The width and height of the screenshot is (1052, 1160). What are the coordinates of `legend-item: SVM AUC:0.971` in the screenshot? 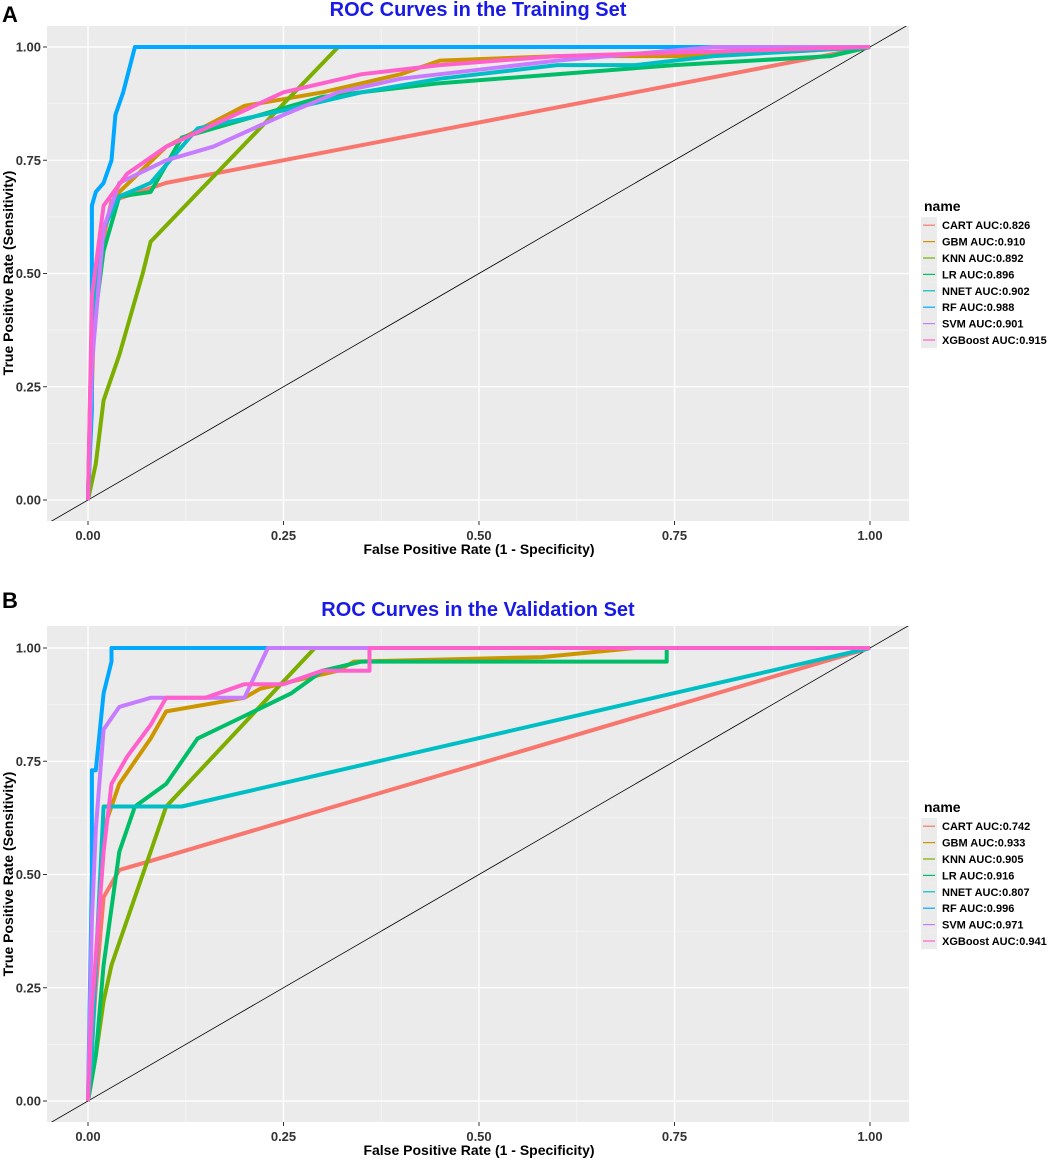 It's located at (972, 924).